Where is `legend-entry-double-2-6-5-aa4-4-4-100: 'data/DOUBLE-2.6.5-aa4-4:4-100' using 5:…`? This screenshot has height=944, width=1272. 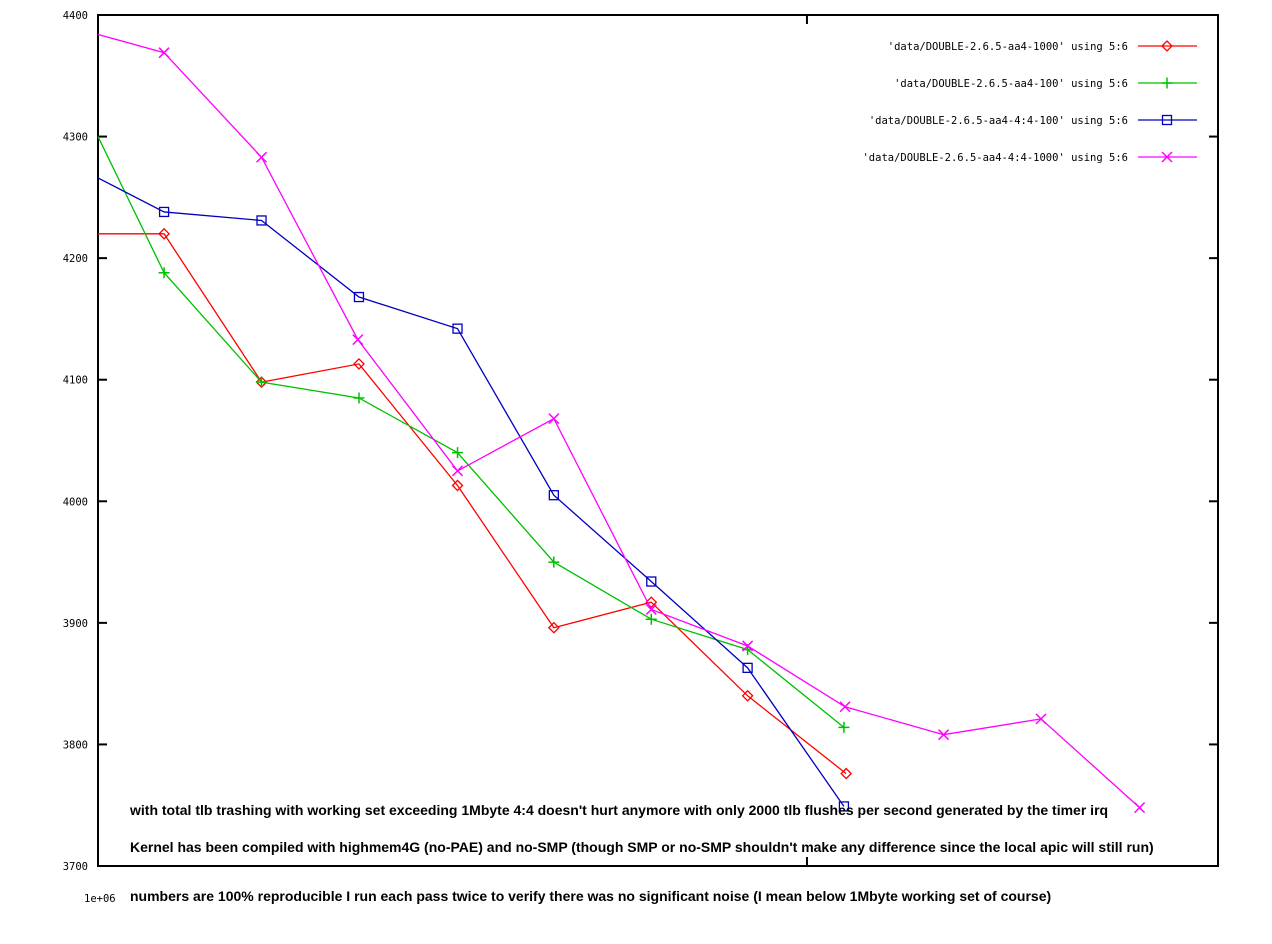 legend-entry-double-2-6-5-aa4-4-4-100: 'data/DOUBLE-2.6.5-aa4-4:4-100' using 5:… is located at coordinates (1033, 120).